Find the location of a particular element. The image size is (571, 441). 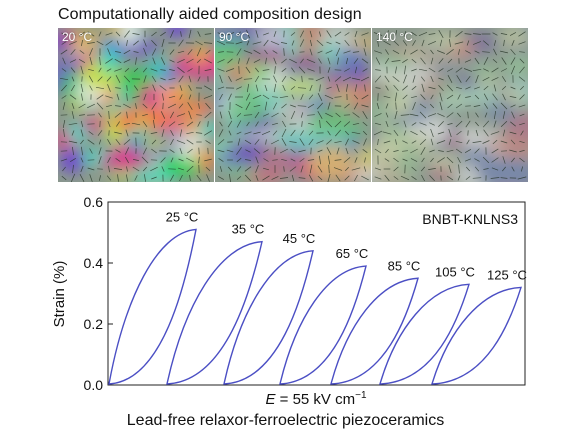

y-tick-label: 0.2 is located at coordinates (94, 324).